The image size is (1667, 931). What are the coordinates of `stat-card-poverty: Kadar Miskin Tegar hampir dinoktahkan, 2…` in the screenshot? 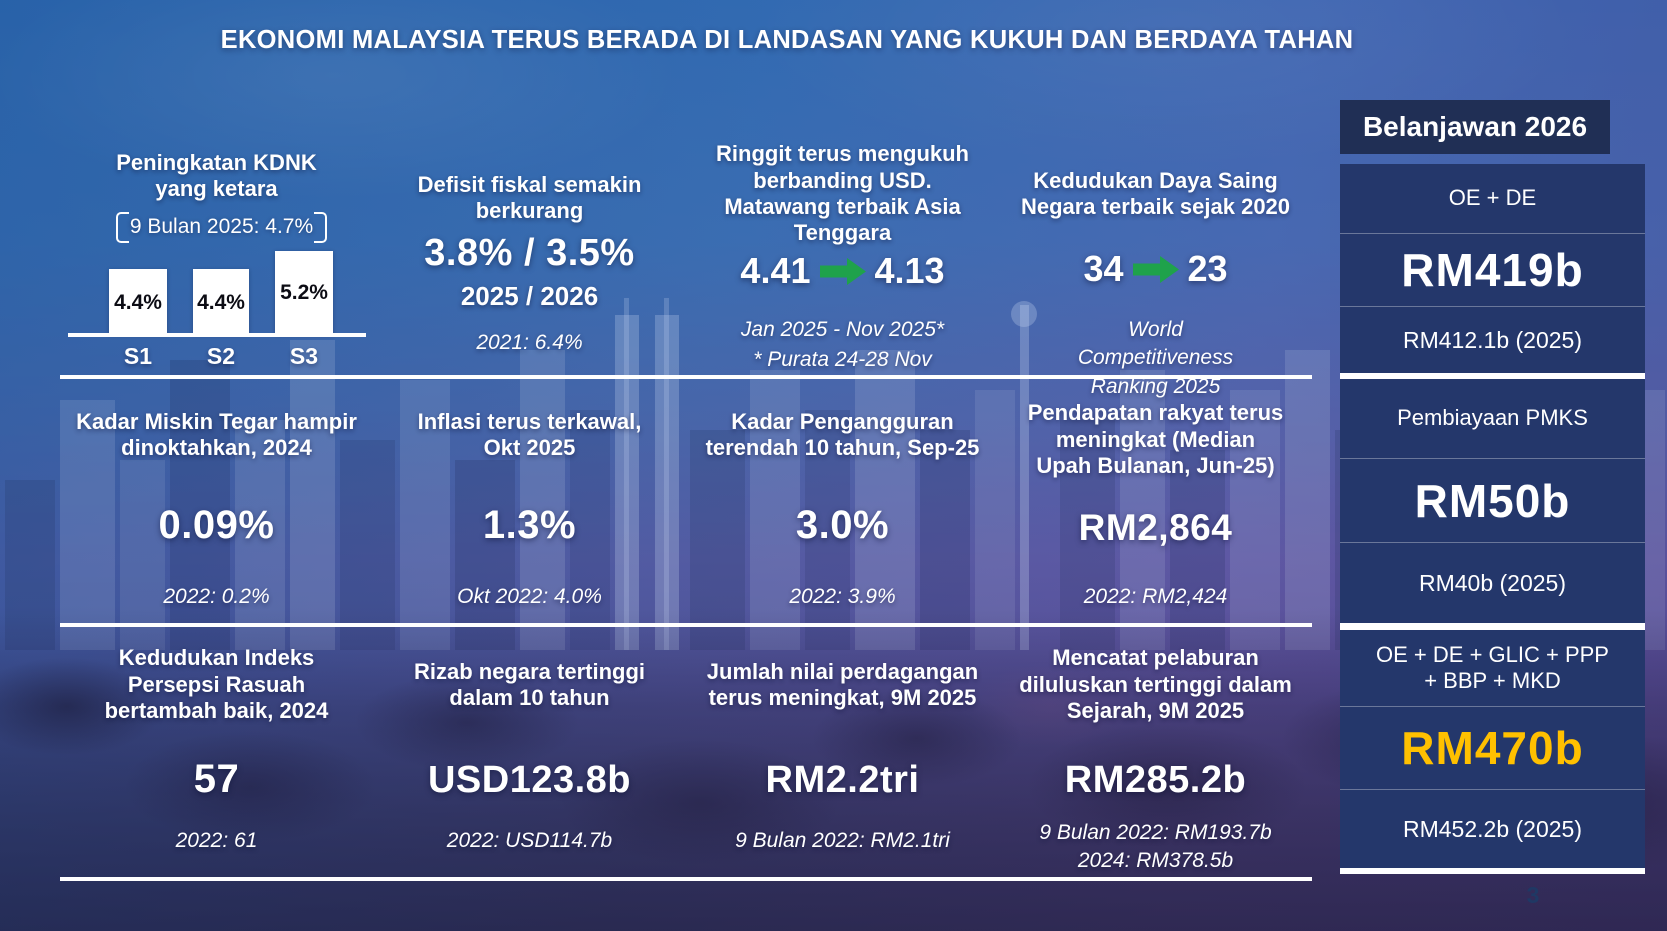 It's located at (216, 505).